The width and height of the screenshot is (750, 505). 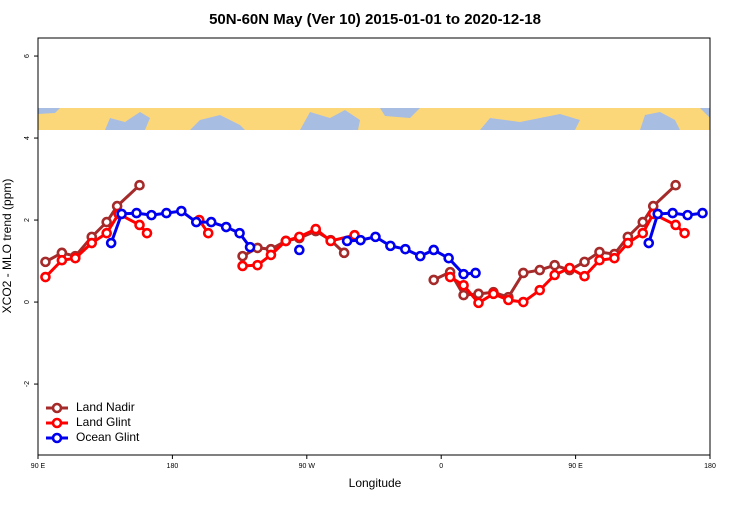 What do you see at coordinates (103, 422) in the screenshot?
I see `legend-label: Land Glint` at bounding box center [103, 422].